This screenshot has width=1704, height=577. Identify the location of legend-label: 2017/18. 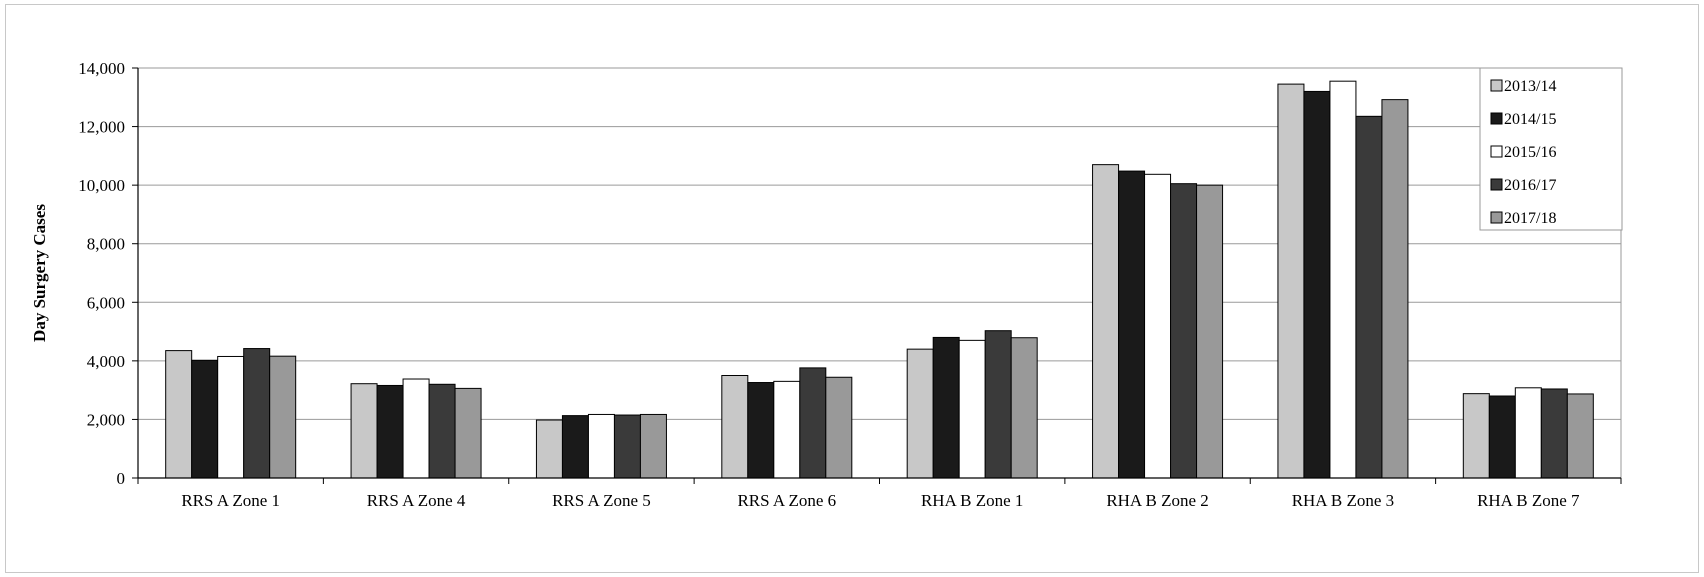
(1530, 218).